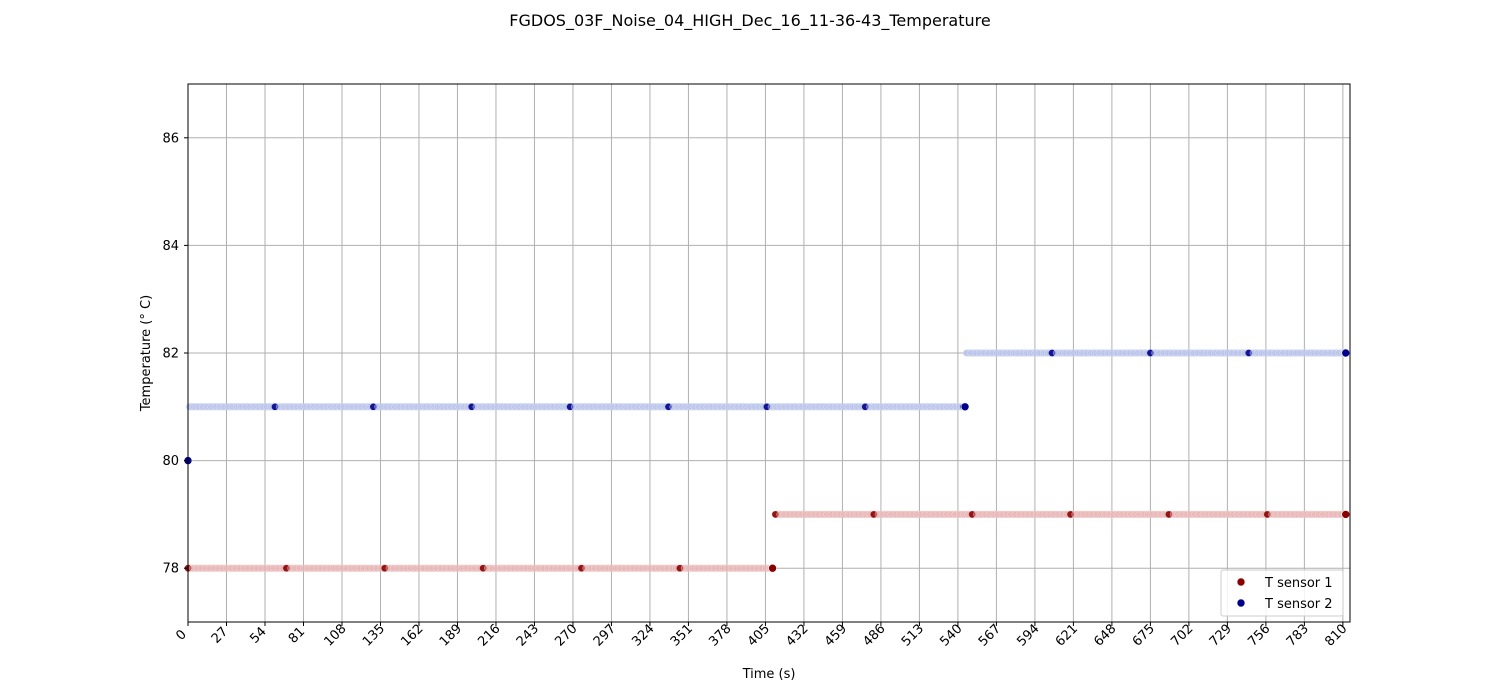  I want to click on y-tick-label: 86, so click(170, 138).